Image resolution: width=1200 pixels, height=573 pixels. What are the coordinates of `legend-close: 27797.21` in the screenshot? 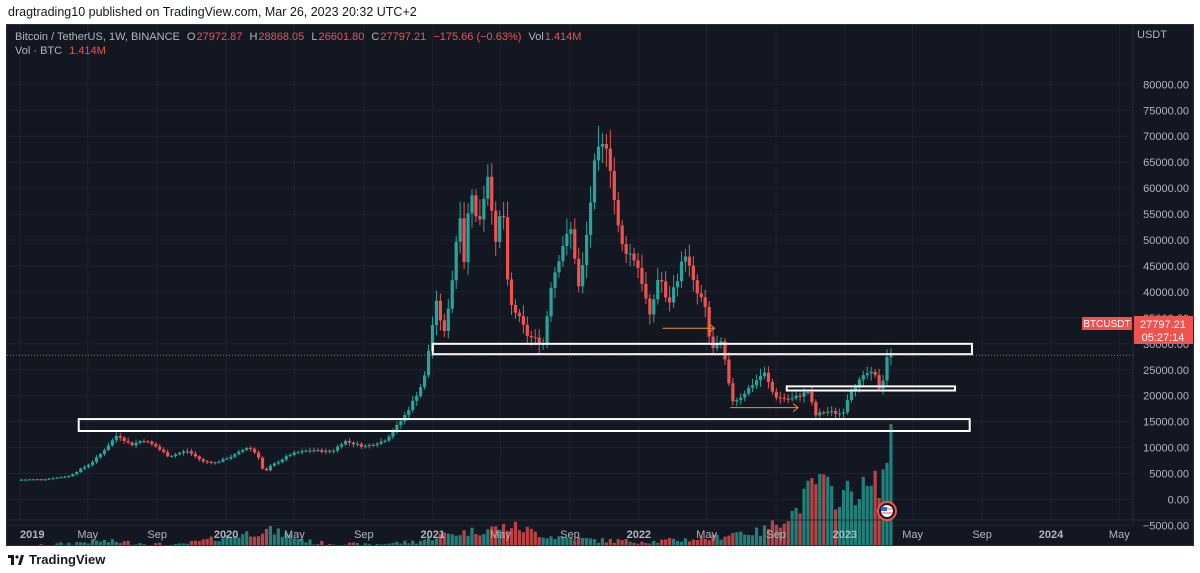 It's located at (403, 37).